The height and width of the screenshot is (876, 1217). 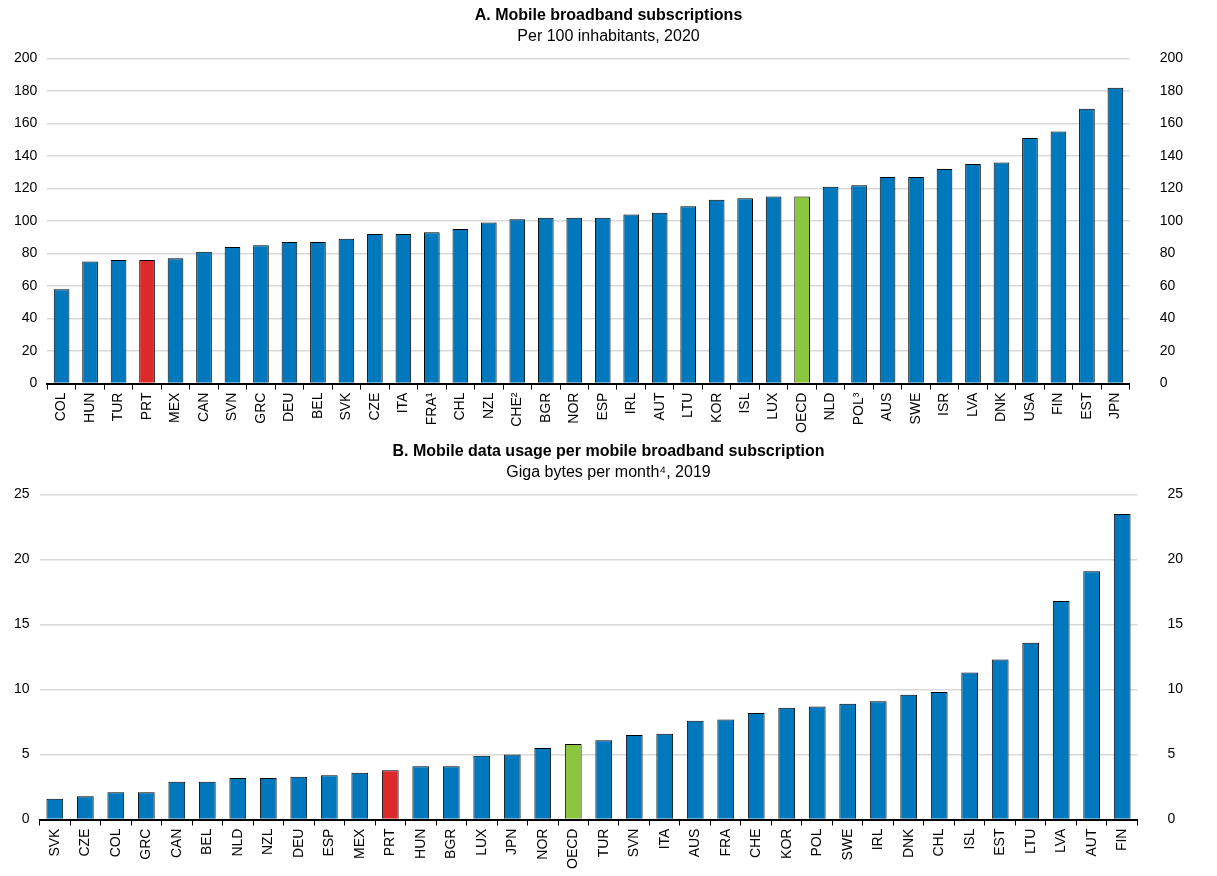 I want to click on x-tick-label: EST, so click(x=999, y=842).